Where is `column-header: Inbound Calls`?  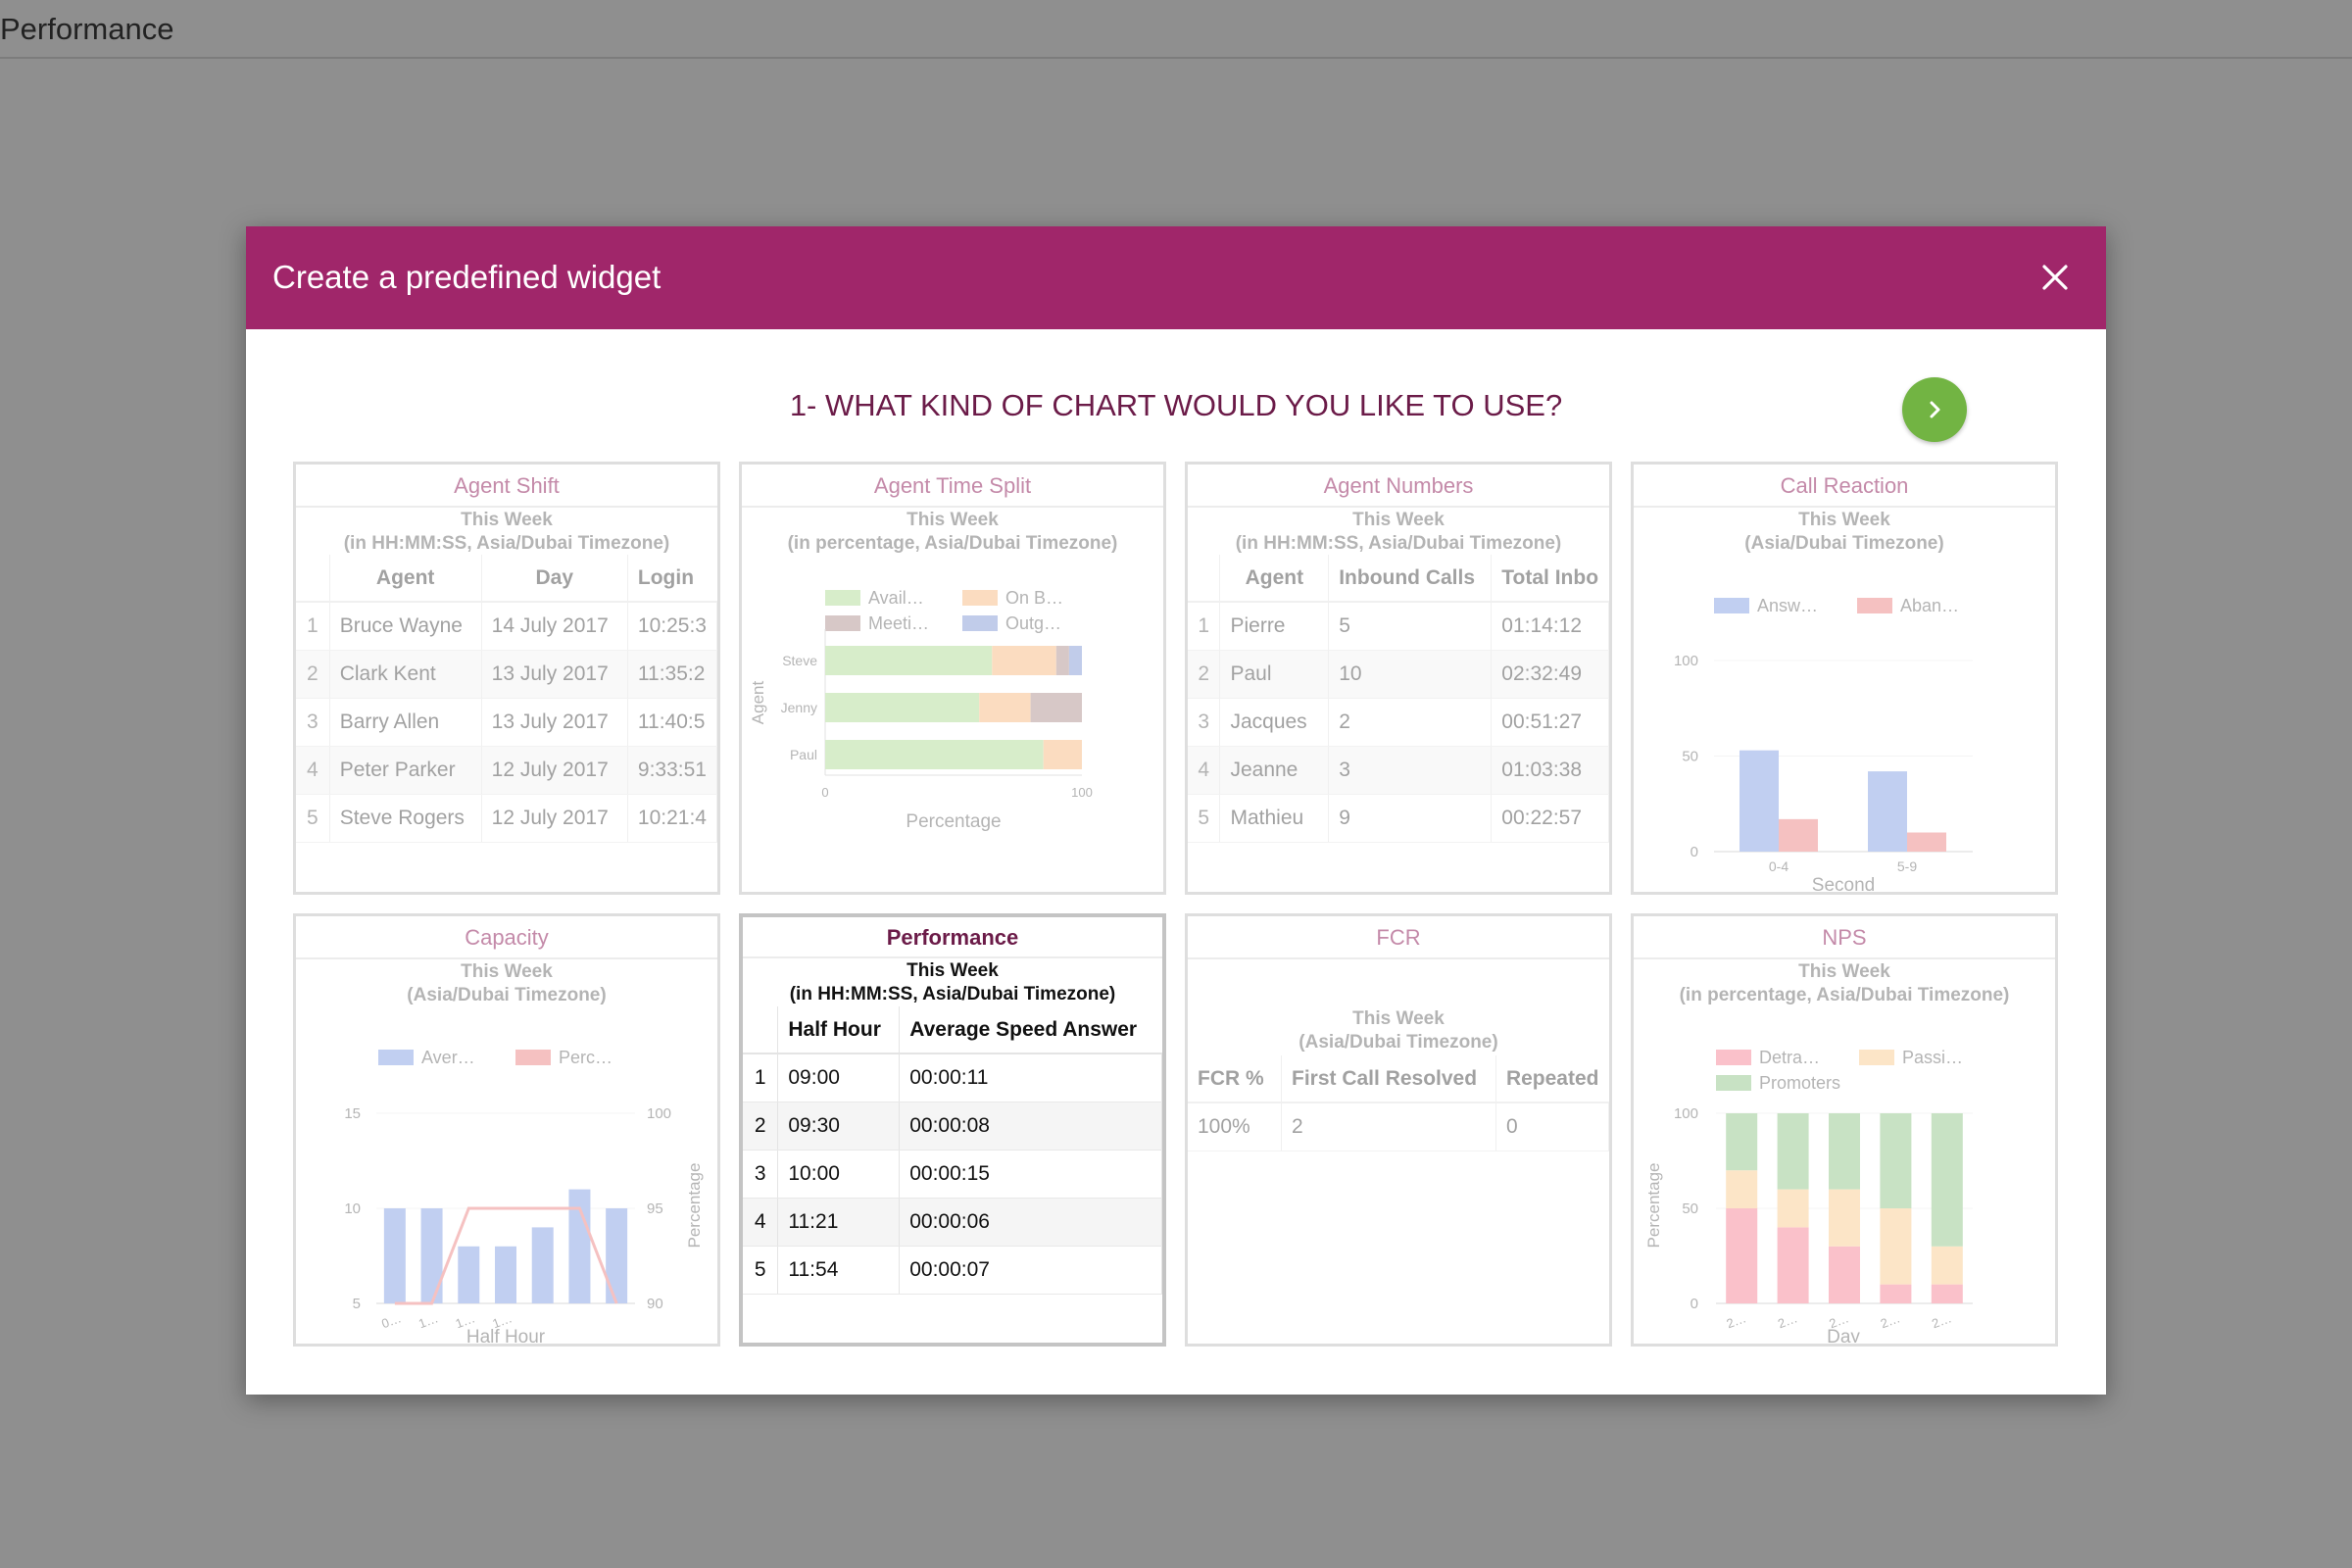
column-header: Inbound Calls is located at coordinates (1410, 579).